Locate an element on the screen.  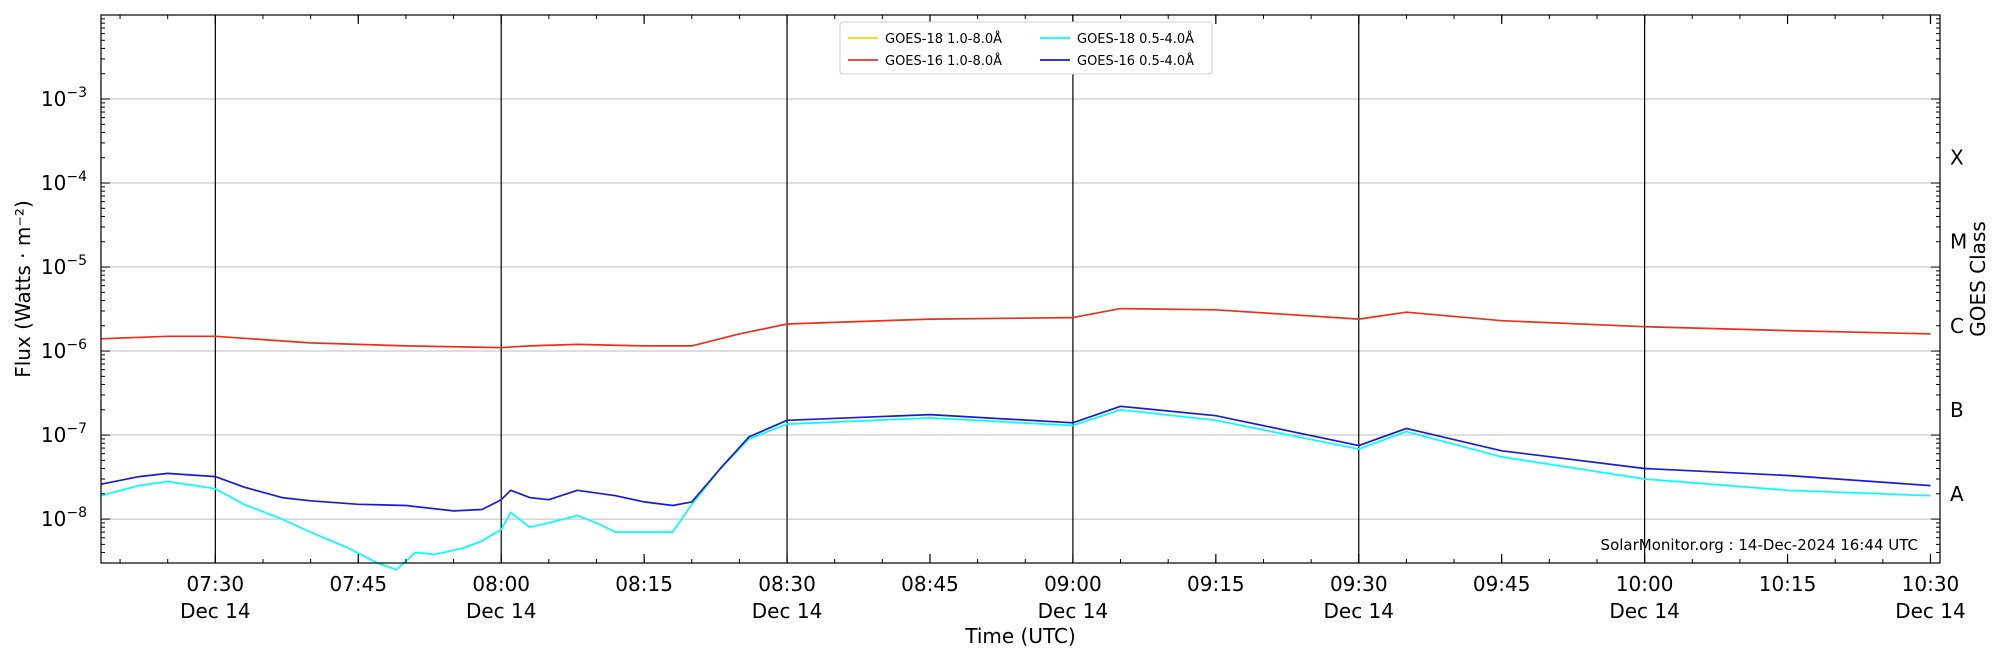
goes-class-label: A is located at coordinates (1957, 494).